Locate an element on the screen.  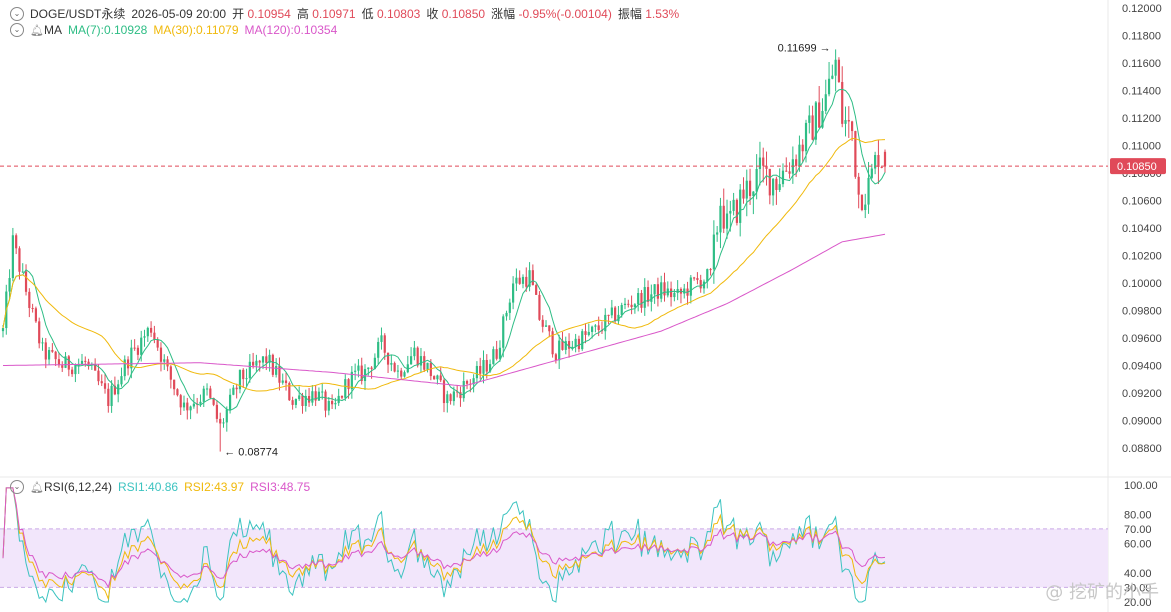
price-tick-label: 0.10000 is located at coordinates (1142, 284).